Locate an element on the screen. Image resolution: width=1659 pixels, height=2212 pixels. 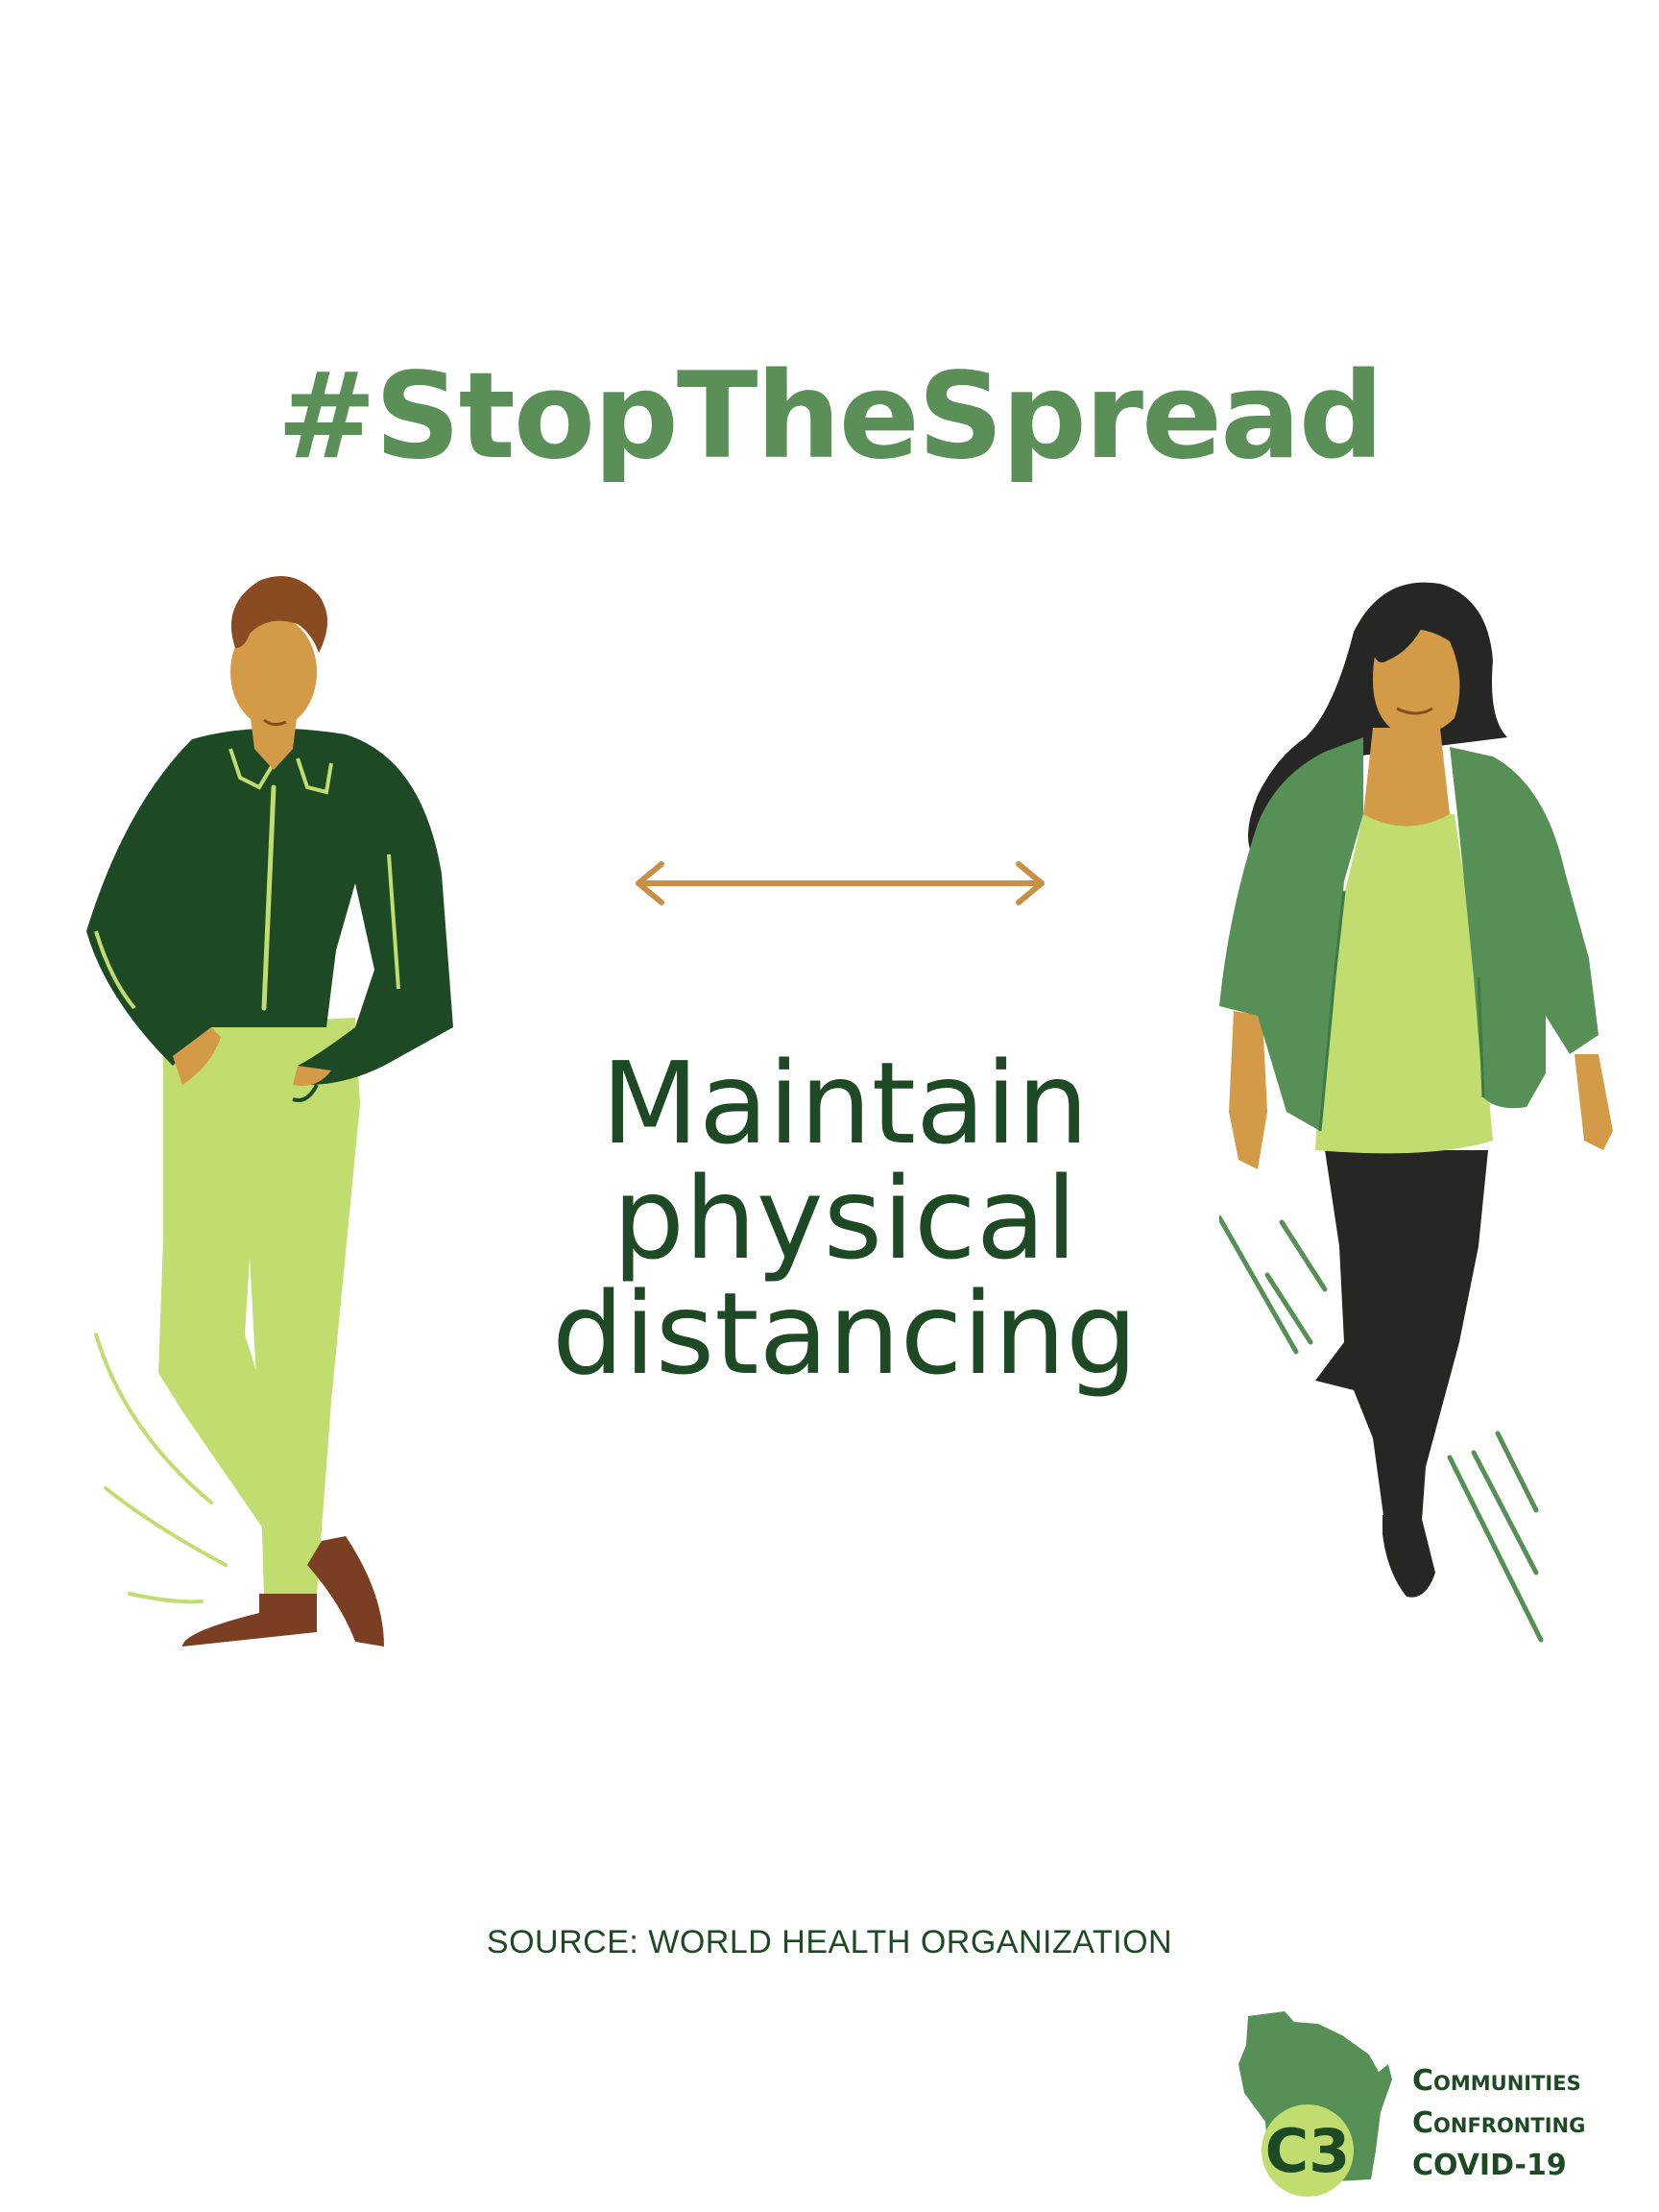
logo-line-2: Confronting is located at coordinates (1499, 2123).